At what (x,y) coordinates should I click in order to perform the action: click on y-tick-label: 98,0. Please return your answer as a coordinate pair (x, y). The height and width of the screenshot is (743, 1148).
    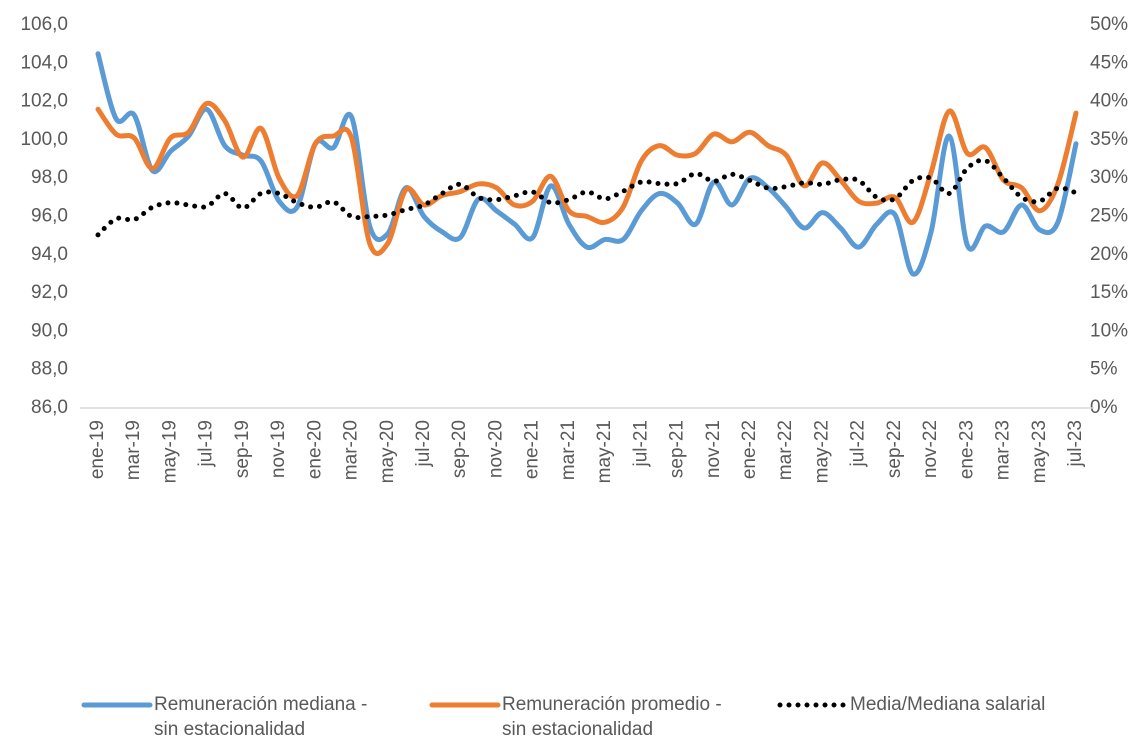
    Looking at the image, I should click on (49, 177).